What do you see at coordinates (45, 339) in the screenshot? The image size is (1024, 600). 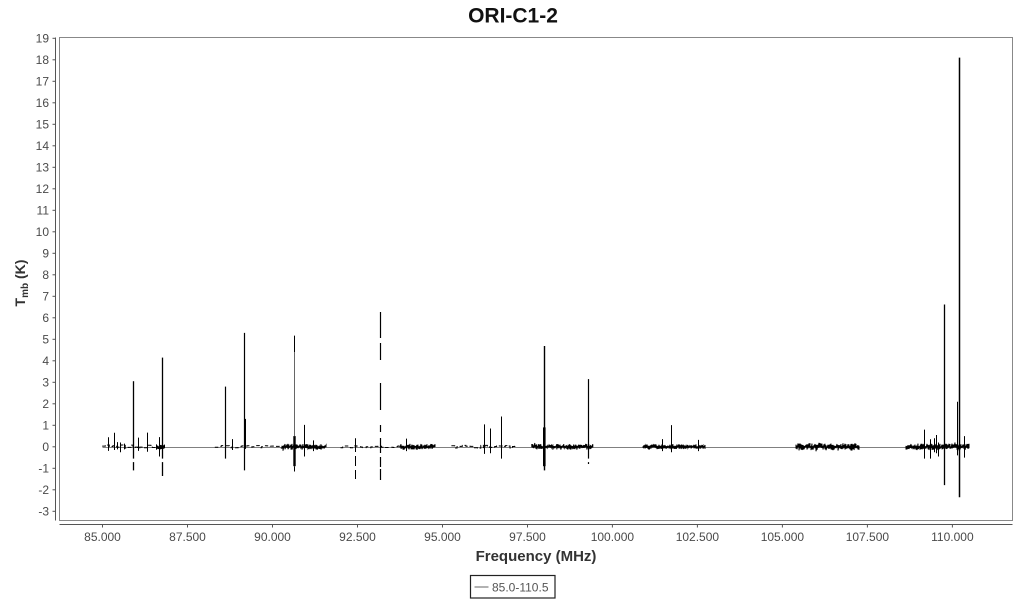 I see `svg-text: 5` at bounding box center [45, 339].